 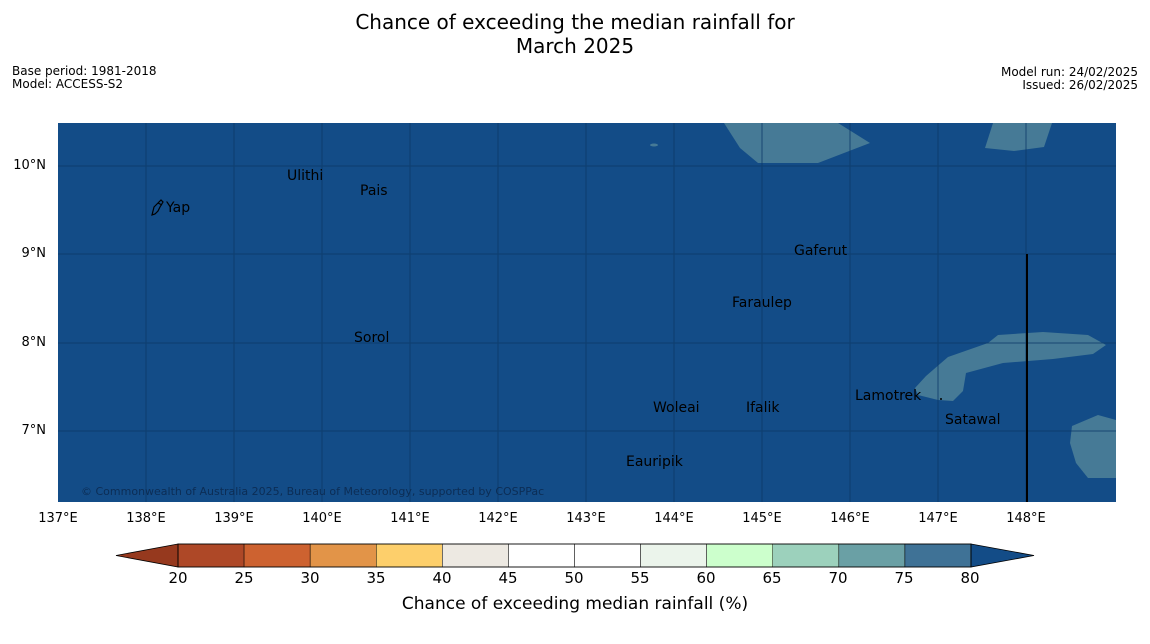 What do you see at coordinates (34, 253) in the screenshot?
I see `lat-label-9n: 9°N` at bounding box center [34, 253].